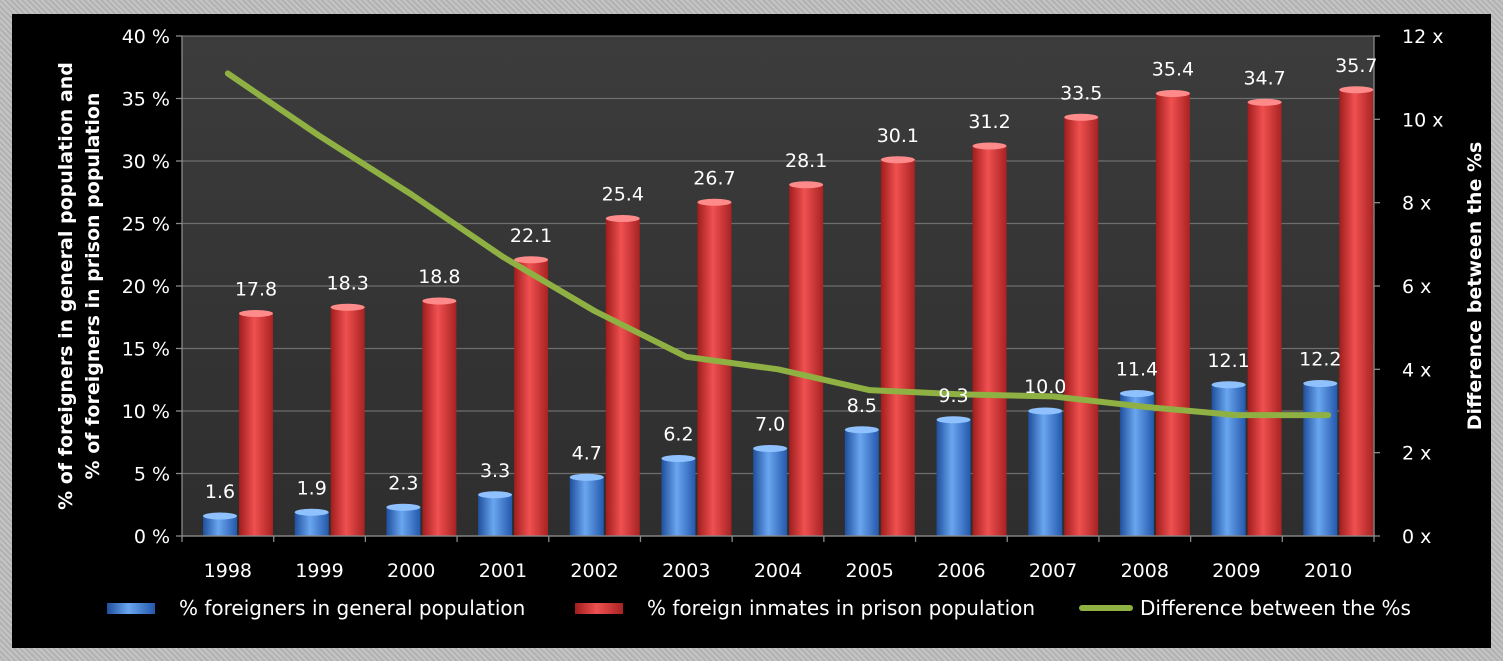  What do you see at coordinates (714, 178) in the screenshot?
I see `data-label-prison-population: 26.7` at bounding box center [714, 178].